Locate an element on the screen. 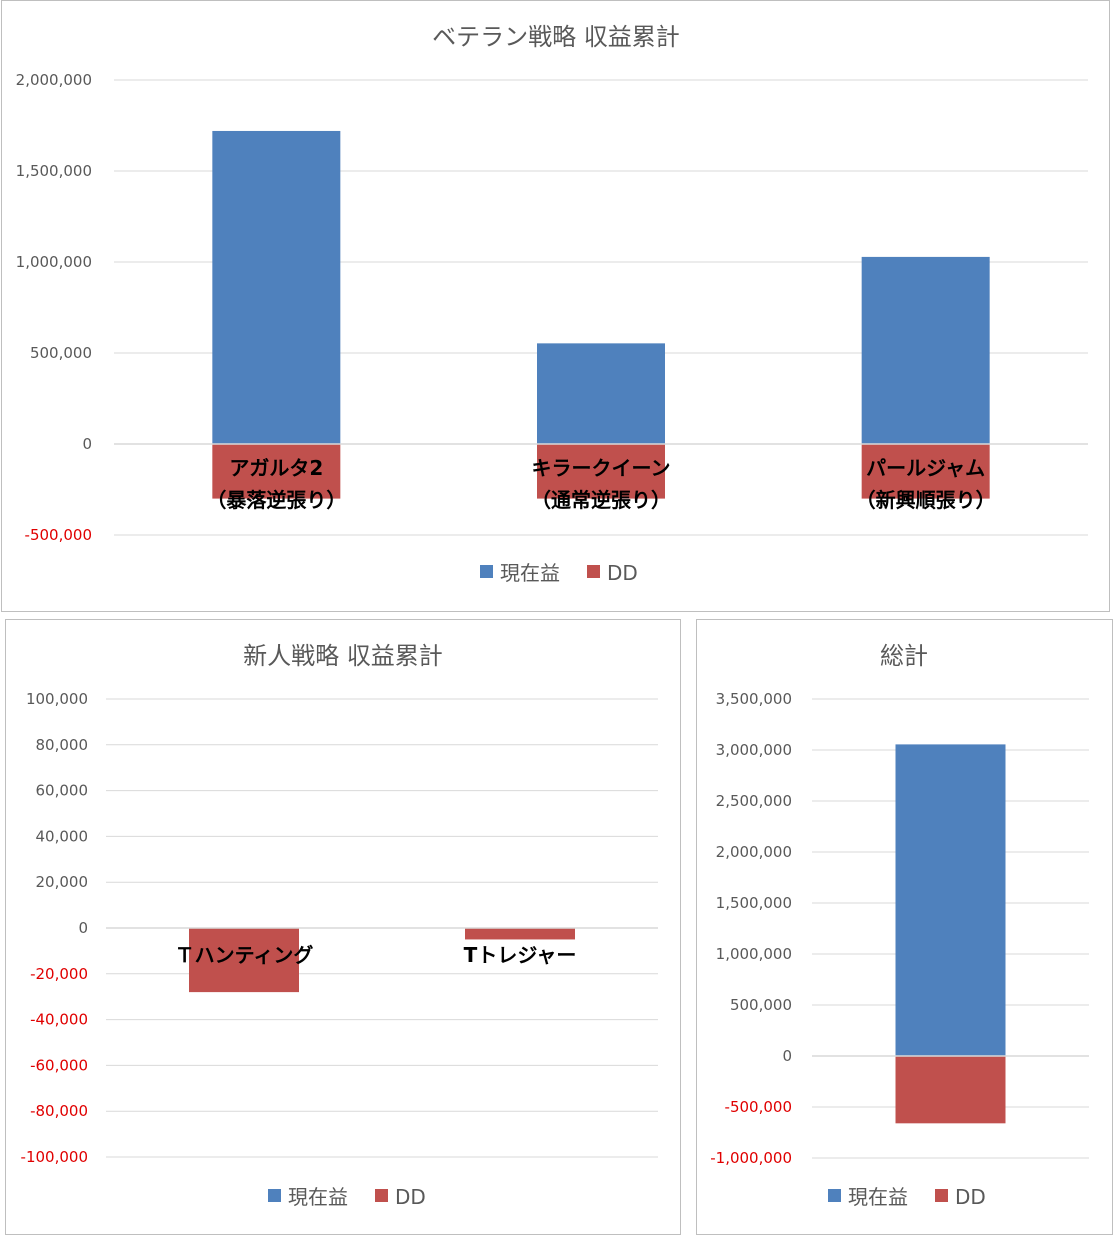  chart-title: 新人戦略 収益累計 is located at coordinates (343, 656).